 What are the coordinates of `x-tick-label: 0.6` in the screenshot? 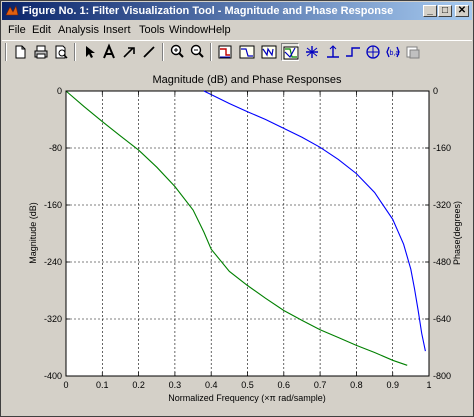 It's located at (284, 385).